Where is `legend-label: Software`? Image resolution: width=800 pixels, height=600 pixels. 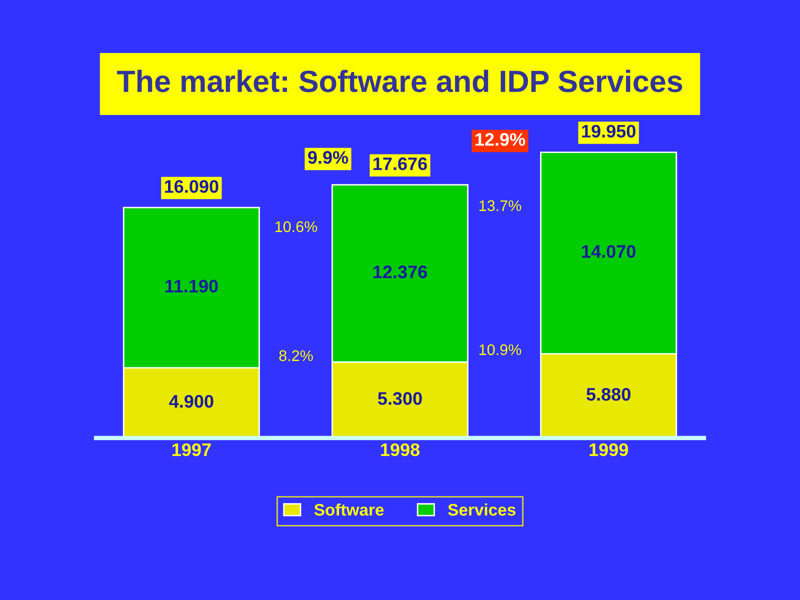 legend-label: Software is located at coordinates (349, 509).